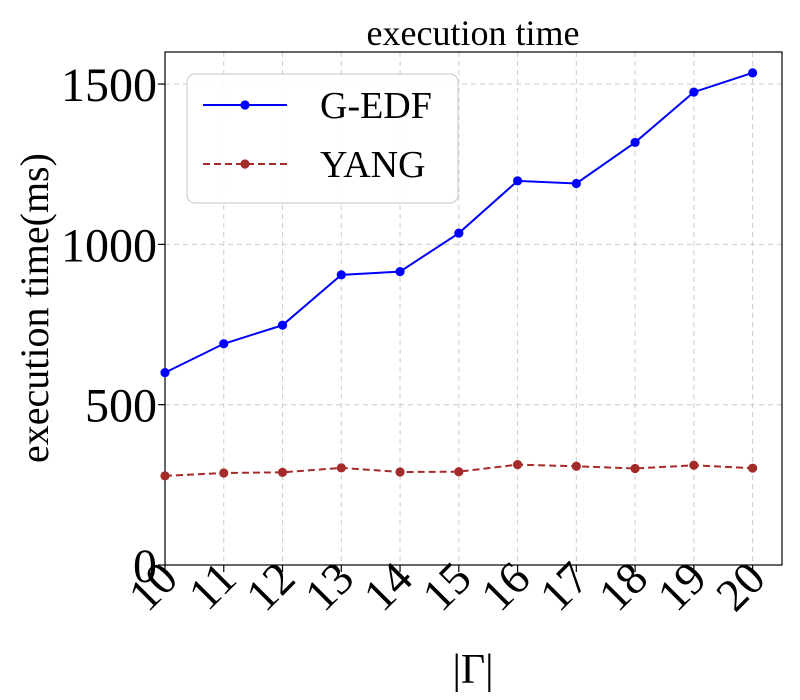 Image resolution: width=800 pixels, height=700 pixels. Describe the element at coordinates (623, 586) in the screenshot. I see `x-tick-label: 18` at that location.